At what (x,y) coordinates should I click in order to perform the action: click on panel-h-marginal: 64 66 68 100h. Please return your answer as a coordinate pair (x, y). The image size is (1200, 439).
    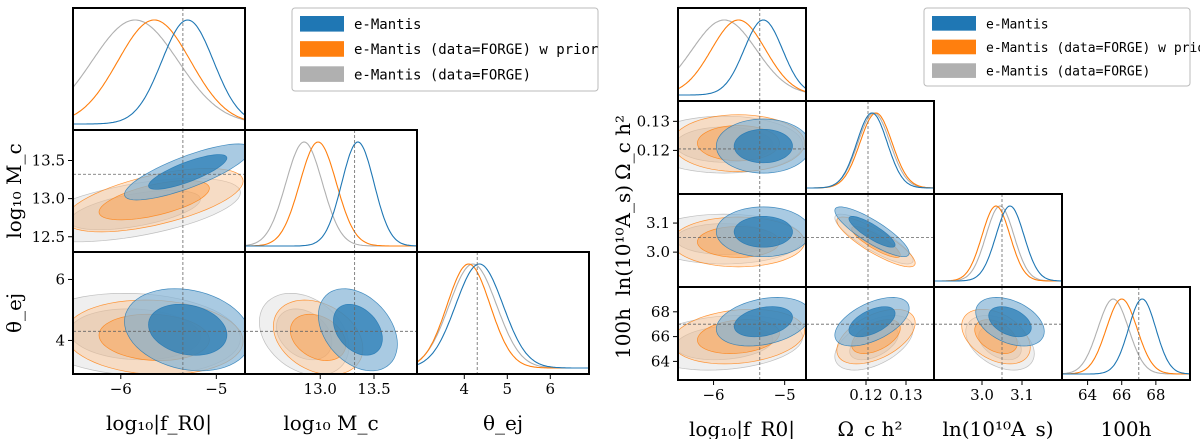
    Looking at the image, I should click on (1126, 362).